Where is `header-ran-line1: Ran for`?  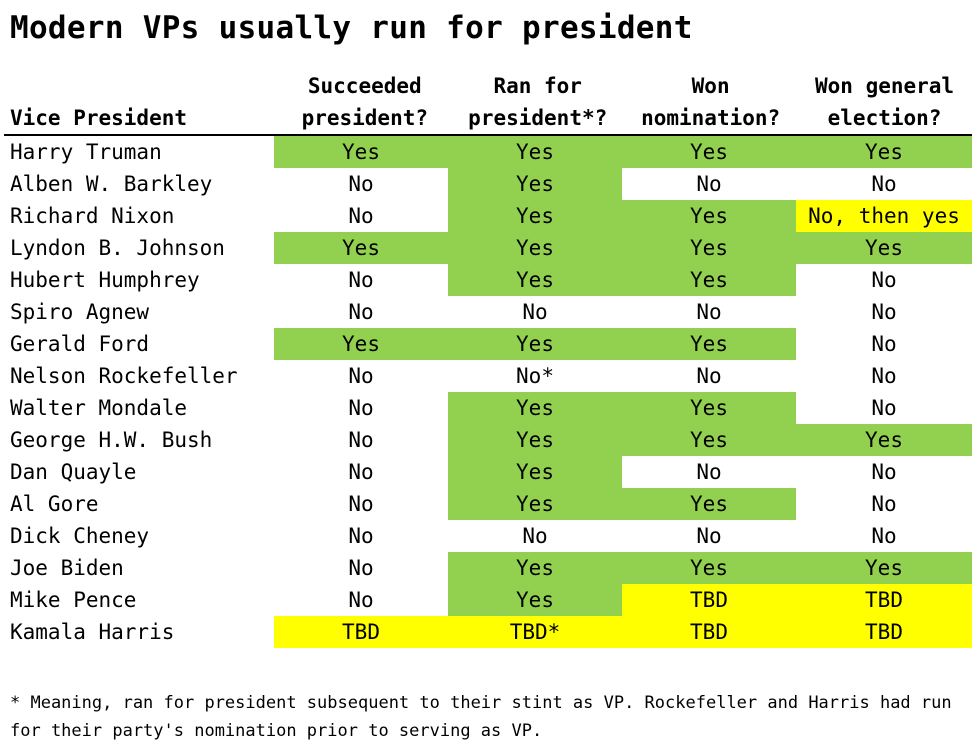
header-ran-line1: Ran for is located at coordinates (537, 86).